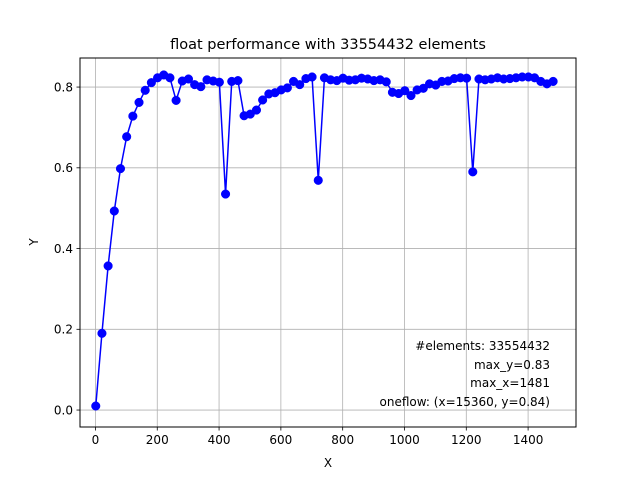  What do you see at coordinates (34, 242) in the screenshot?
I see `y-axis-label: Y` at bounding box center [34, 242].